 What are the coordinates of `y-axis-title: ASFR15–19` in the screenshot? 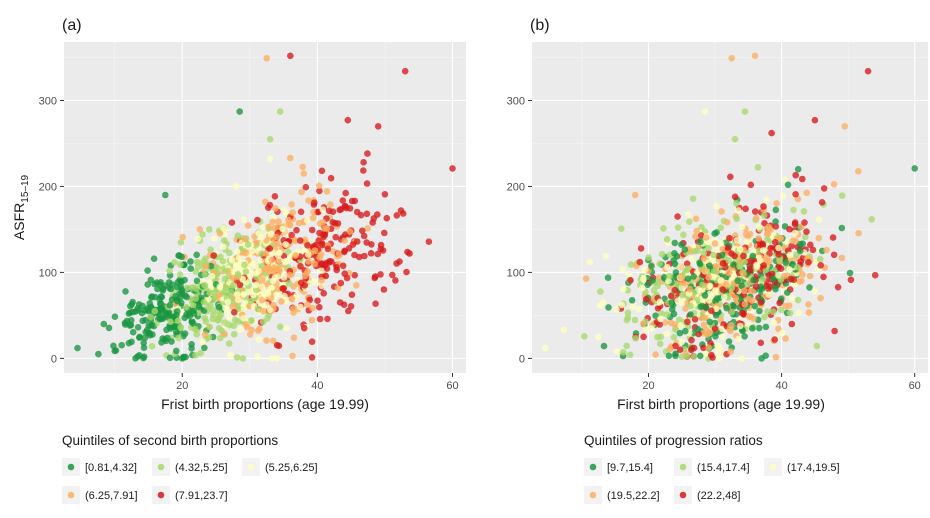 It's located at (21, 207).